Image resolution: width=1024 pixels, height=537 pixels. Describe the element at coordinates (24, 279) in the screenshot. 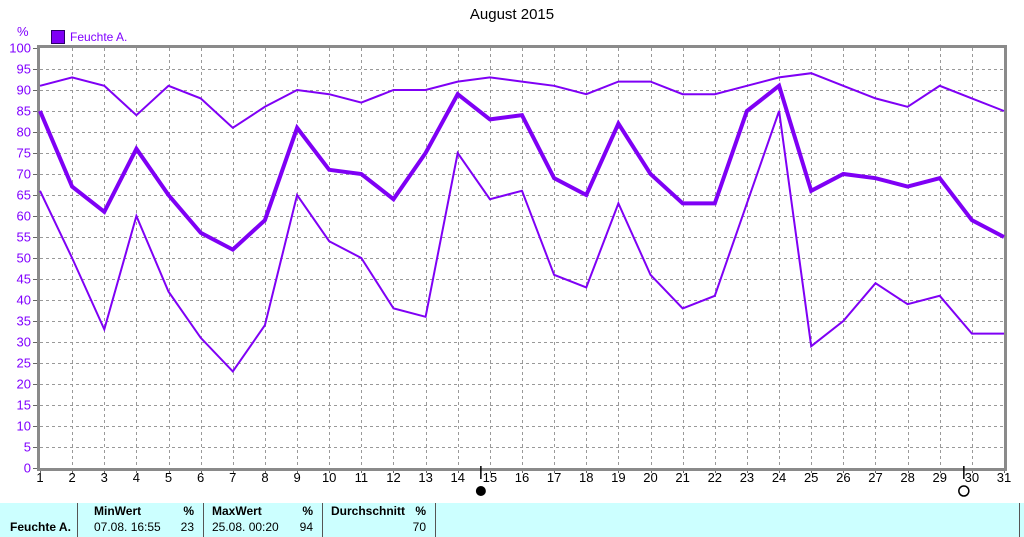

I see `svg-text: 45` at that location.